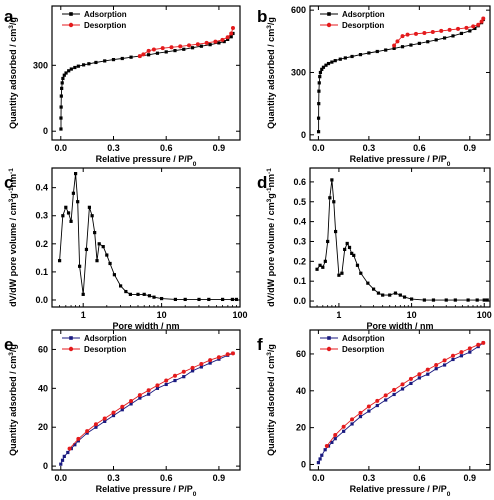 The height and width of the screenshot is (500, 494). I want to click on y-tick-label: 300, so click(298, 72).